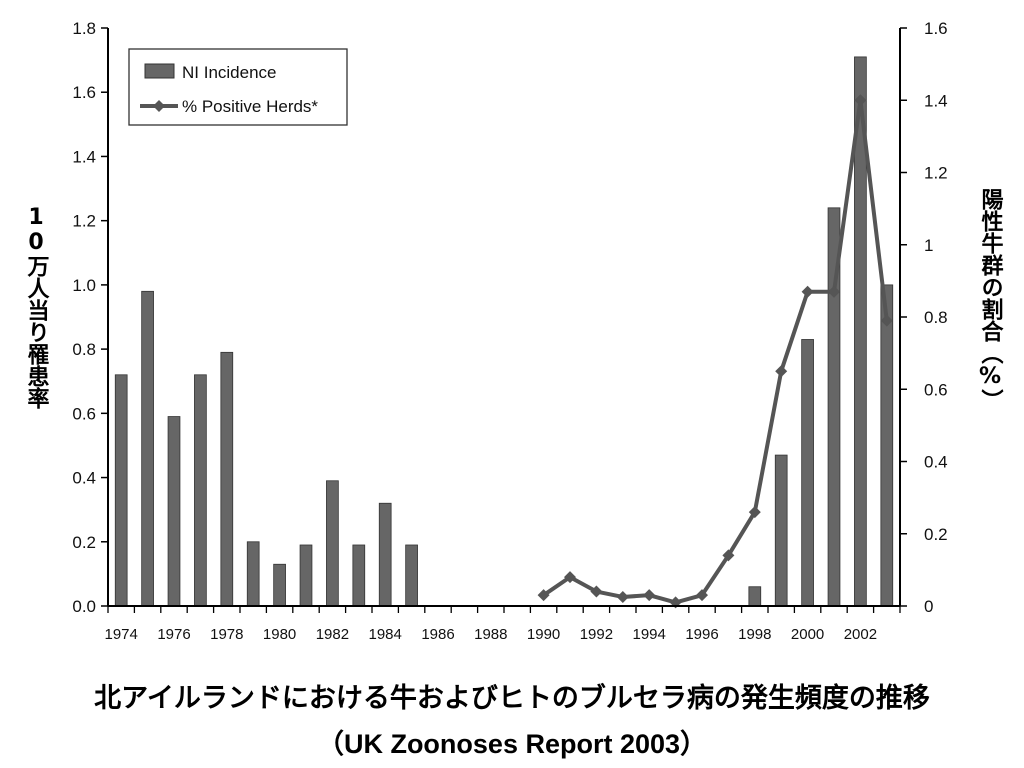 The height and width of the screenshot is (768, 1024). What do you see at coordinates (936, 173) in the screenshot?
I see `y-right-tick-label: 1.2` at bounding box center [936, 173].